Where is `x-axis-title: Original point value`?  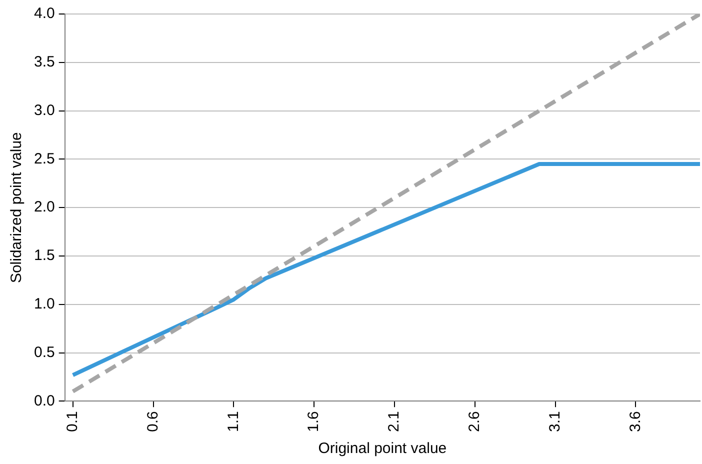 x-axis-title: Original point value is located at coordinates (382, 449).